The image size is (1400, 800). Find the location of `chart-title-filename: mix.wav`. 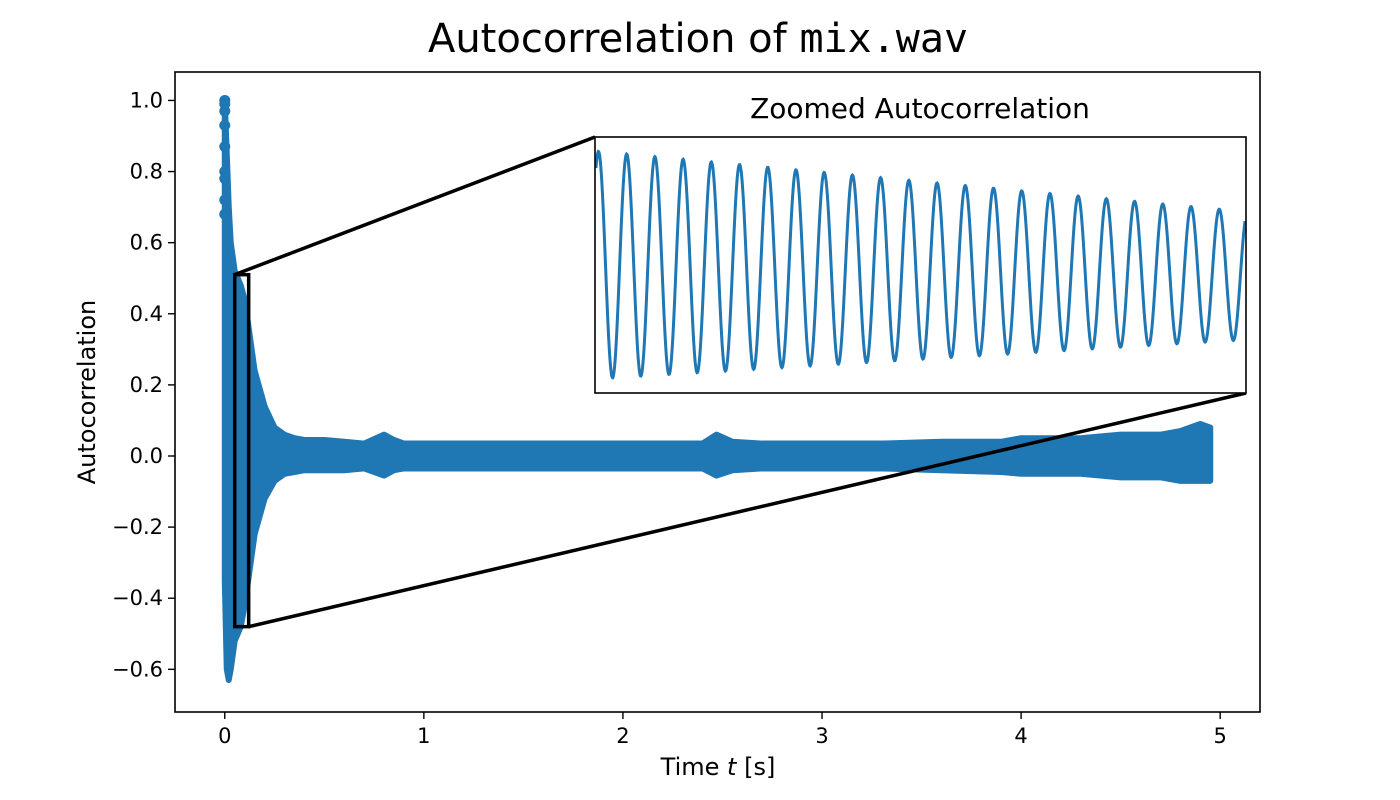

chart-title-filename: mix.wav is located at coordinates (883, 39).